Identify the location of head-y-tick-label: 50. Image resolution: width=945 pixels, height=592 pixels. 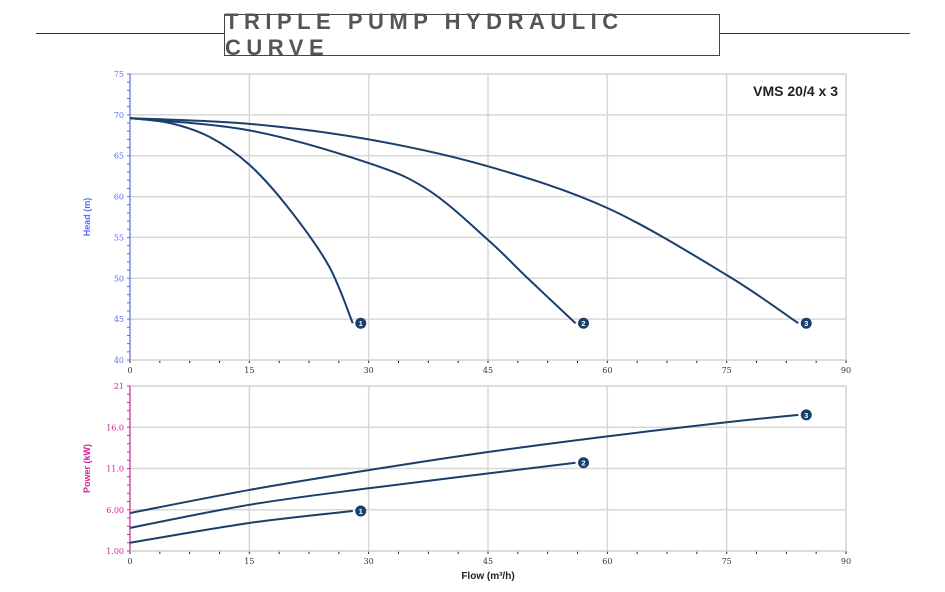
(119, 278).